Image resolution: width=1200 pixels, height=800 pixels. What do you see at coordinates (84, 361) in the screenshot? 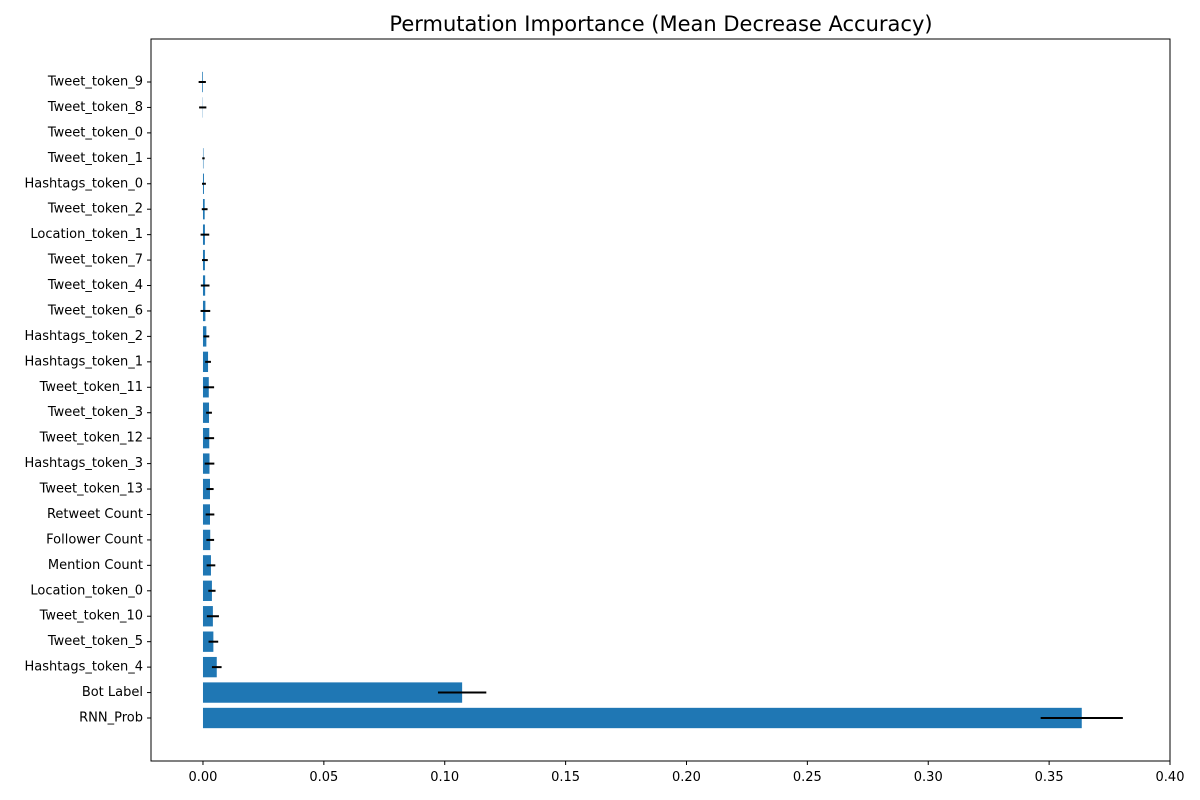
I see `y-tick-label-hashtags-token-1: Hashtags_token_1` at bounding box center [84, 361].